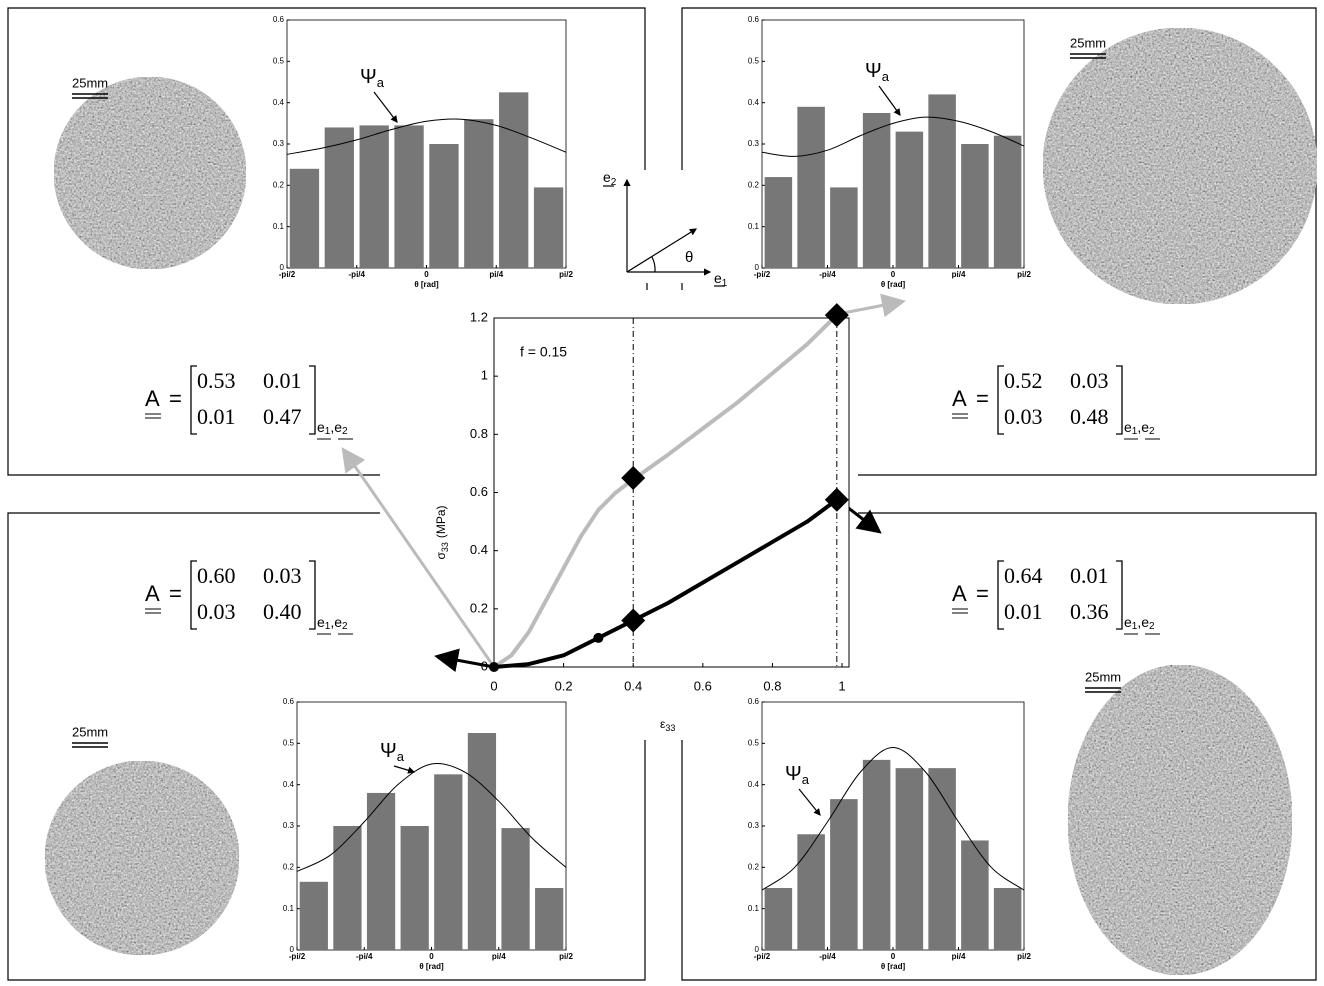 This screenshot has height=986, width=1324. I want to click on x-tick-label: 0.8, so click(772, 685).